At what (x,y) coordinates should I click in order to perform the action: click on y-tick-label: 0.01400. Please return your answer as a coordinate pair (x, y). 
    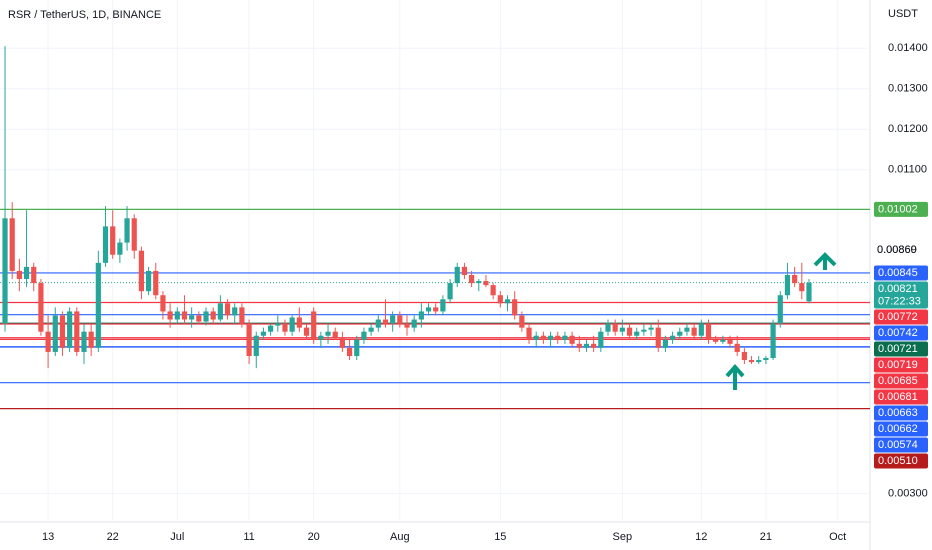
    Looking at the image, I should click on (908, 48).